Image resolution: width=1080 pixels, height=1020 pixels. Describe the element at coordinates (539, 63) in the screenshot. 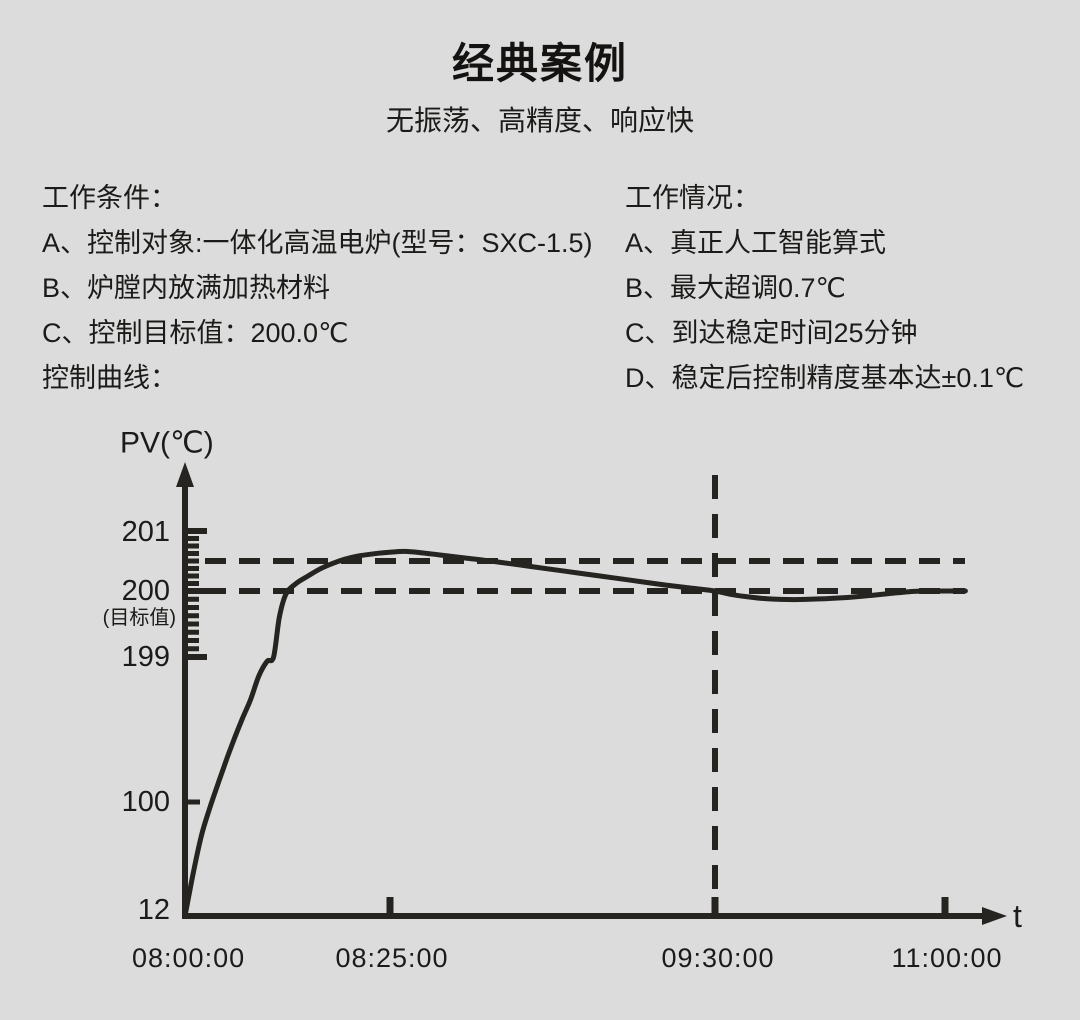

I see `page-title: 经典案例` at that location.